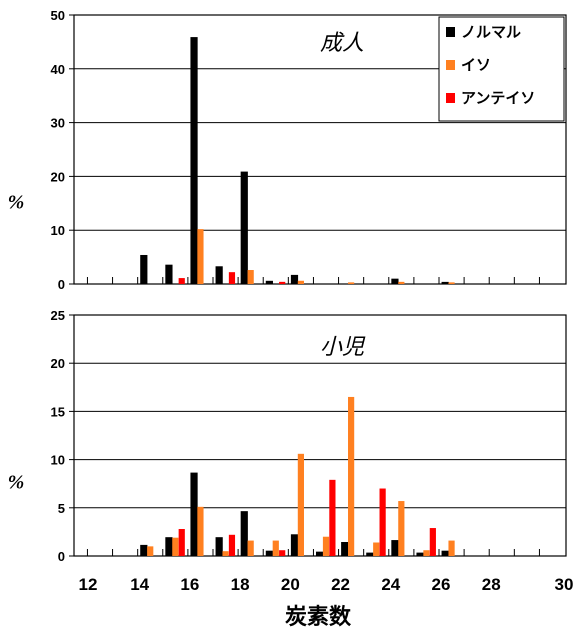 The width and height of the screenshot is (576, 632). Describe the element at coordinates (390, 584) in the screenshot. I see `x-tick-label: 24` at that location.